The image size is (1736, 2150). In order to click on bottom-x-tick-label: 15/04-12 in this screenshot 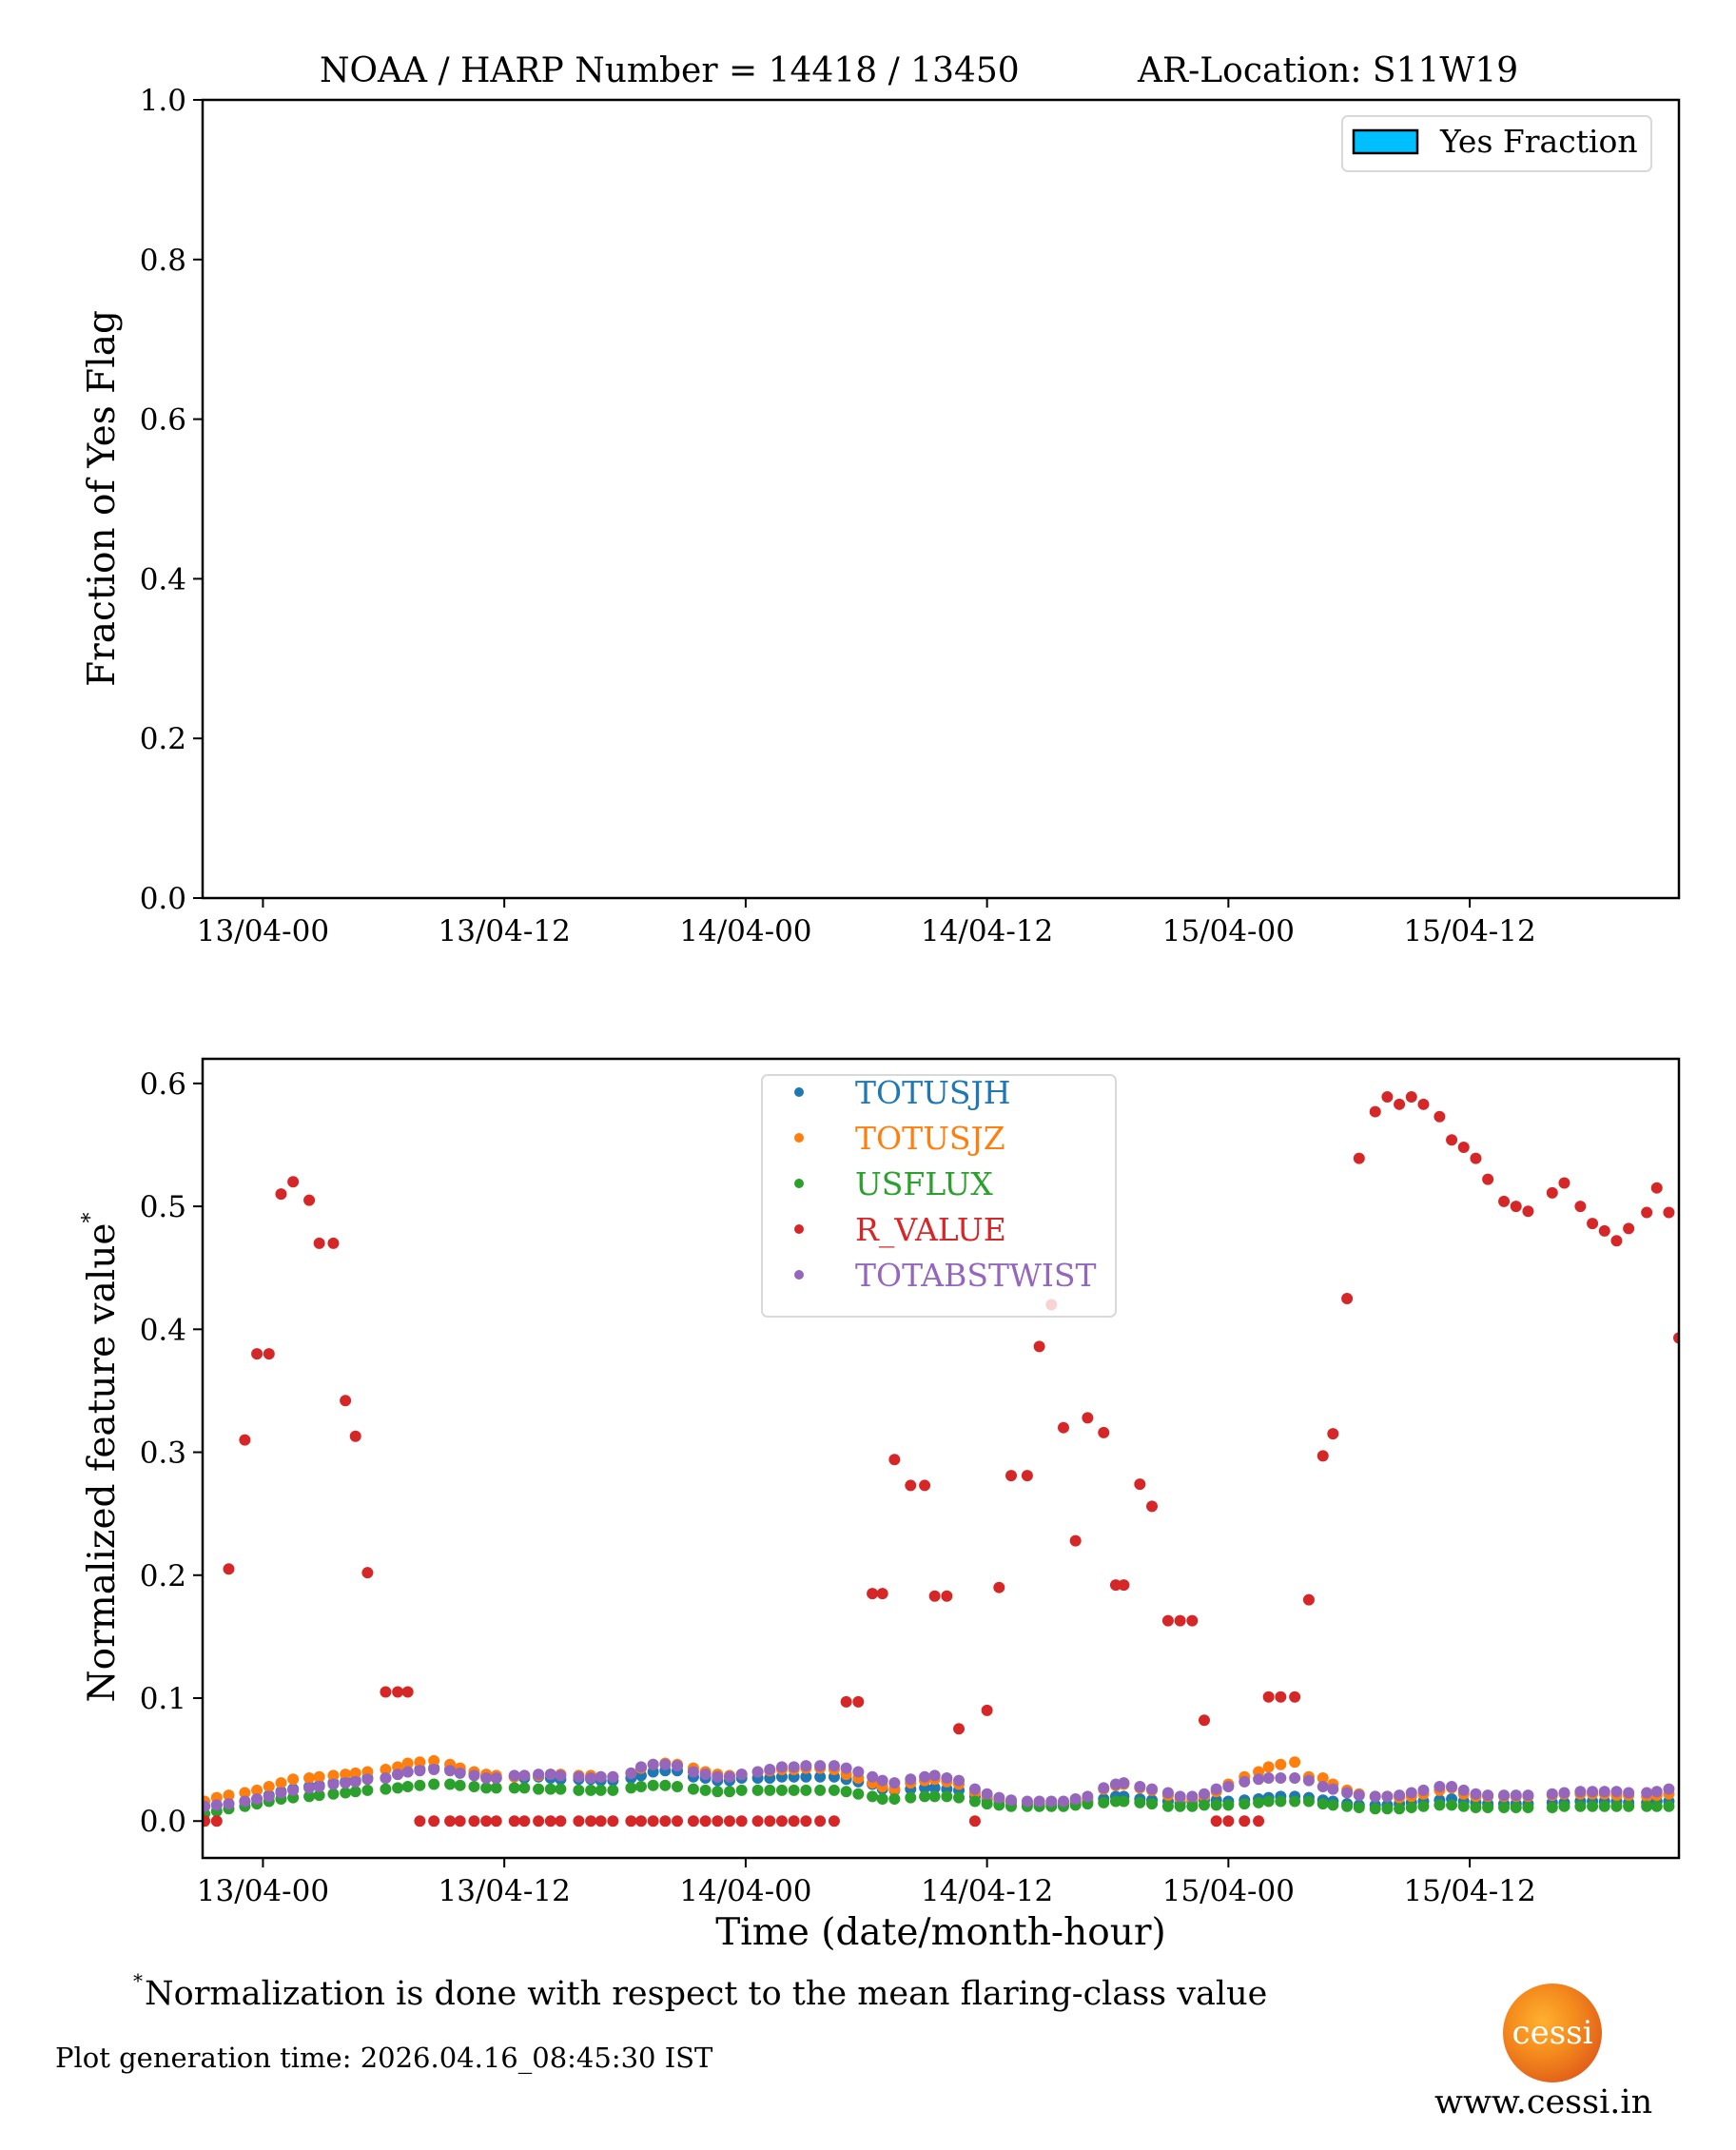, I will do `click(1469, 1891)`.